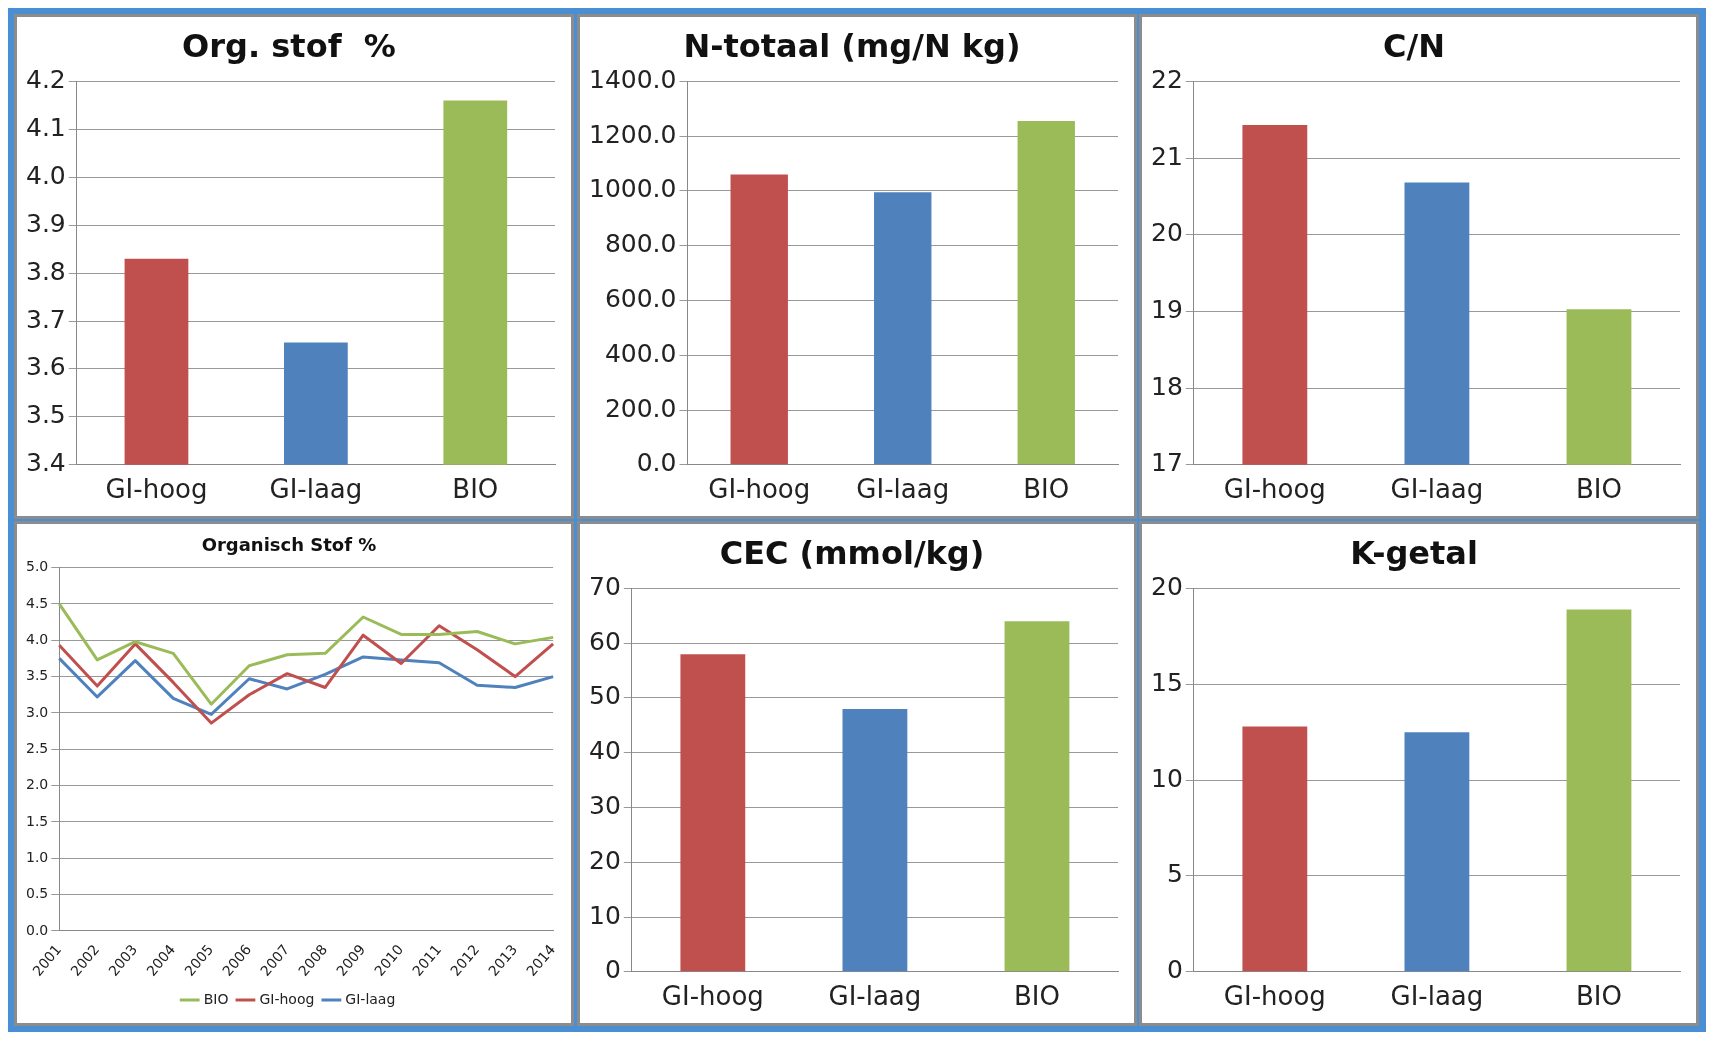  Describe the element at coordinates (640, 244) in the screenshot. I see `y-tick-label: 800.0` at that location.